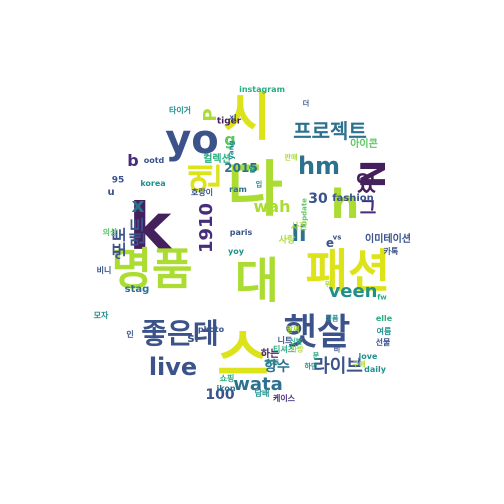  What do you see at coordinates (368, 208) in the screenshot?
I see `cloud-word: 그` at bounding box center [368, 208].